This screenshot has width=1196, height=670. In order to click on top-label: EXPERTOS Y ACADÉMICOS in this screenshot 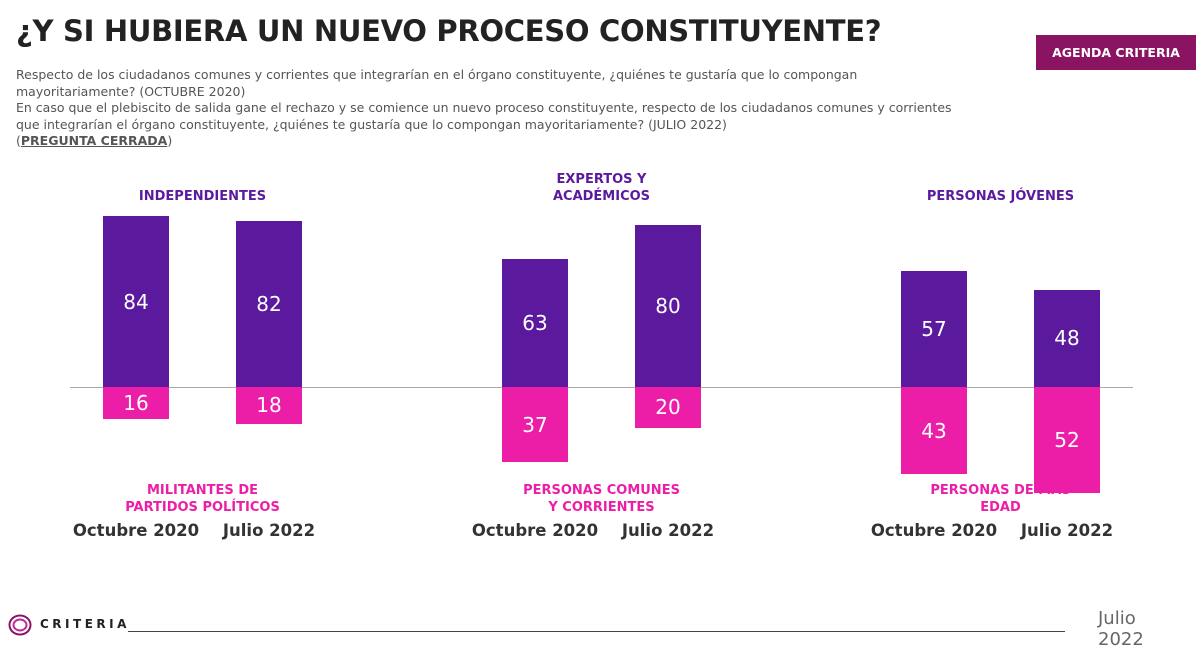, I will do `click(601, 188)`.